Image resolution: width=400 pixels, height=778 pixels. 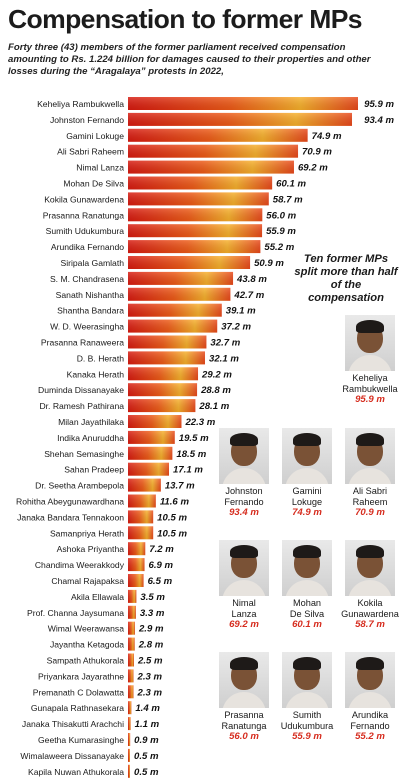 What do you see at coordinates (241, 311) in the screenshot?
I see `value-label: 39.1 m` at bounding box center [241, 311].